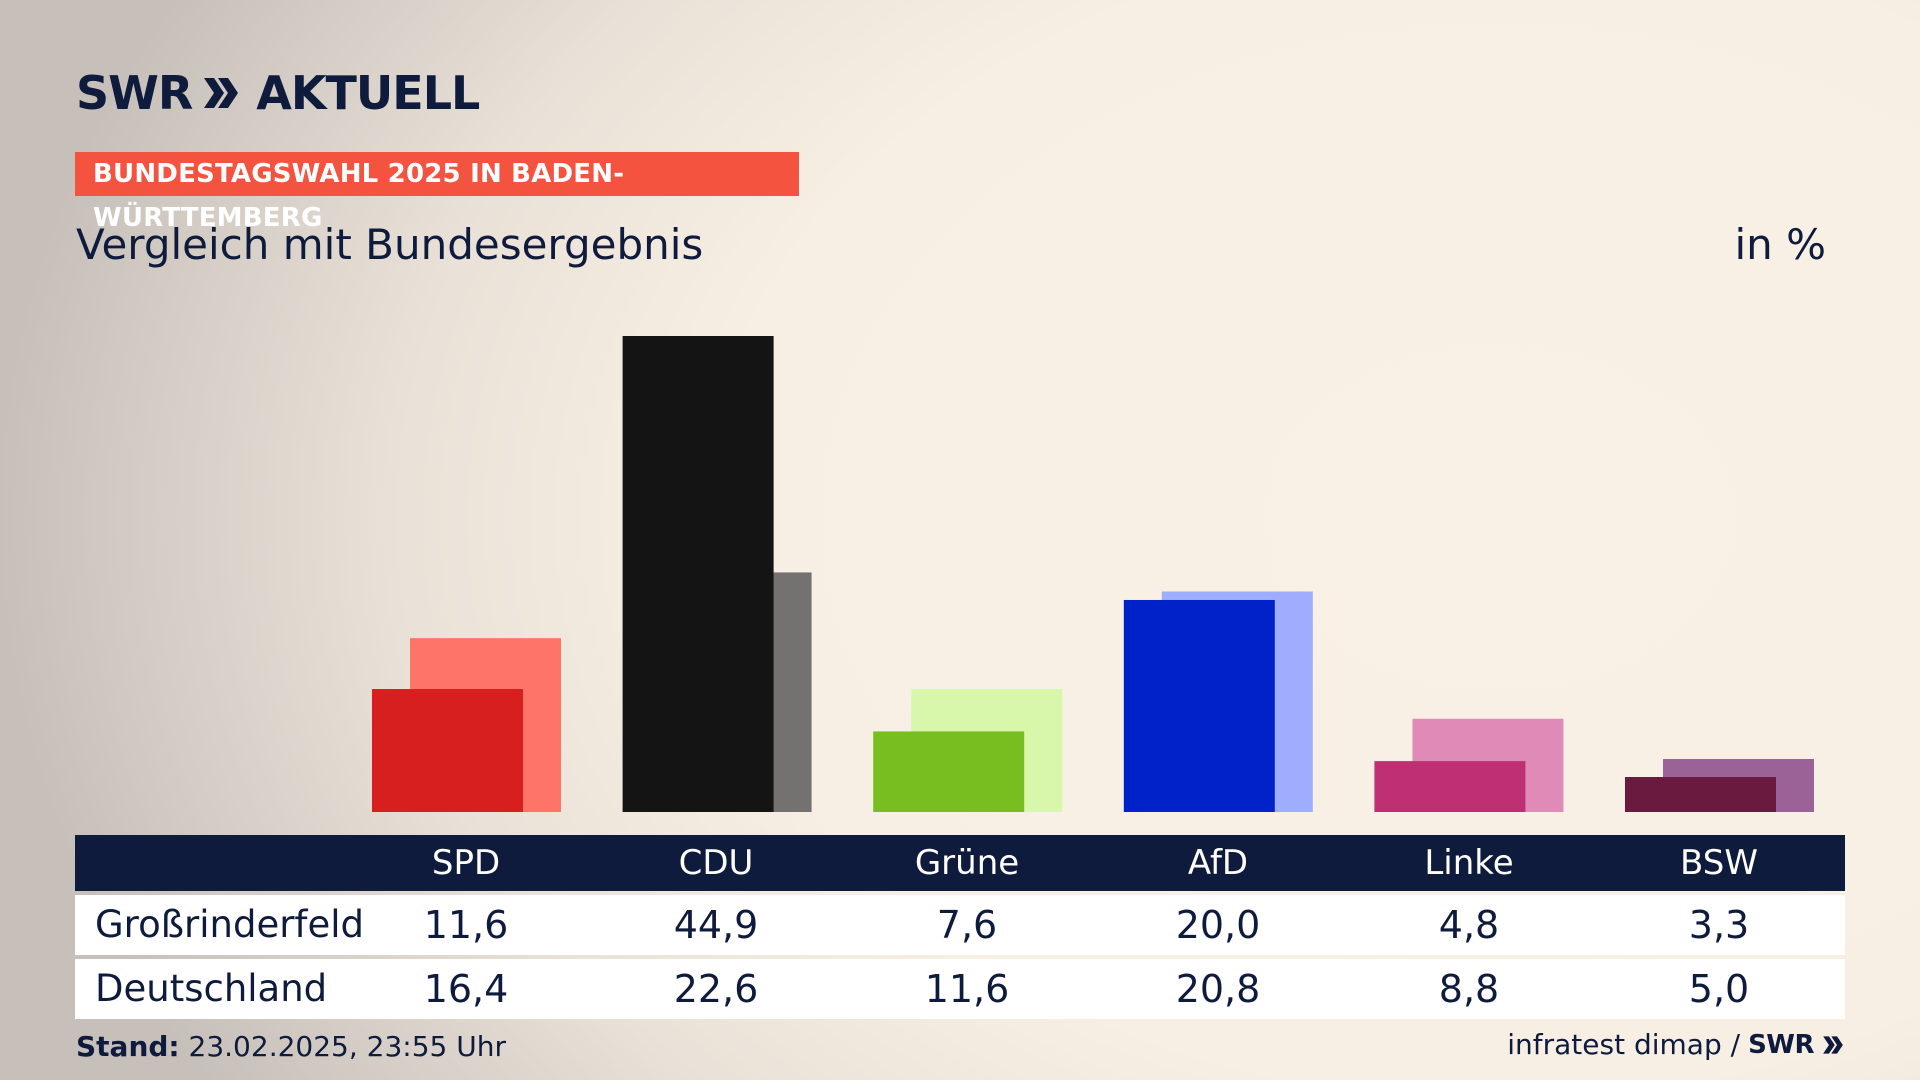 The image size is (1920, 1080). Describe the element at coordinates (1218, 925) in the screenshot. I see `value-cell: 20,0` at that location.